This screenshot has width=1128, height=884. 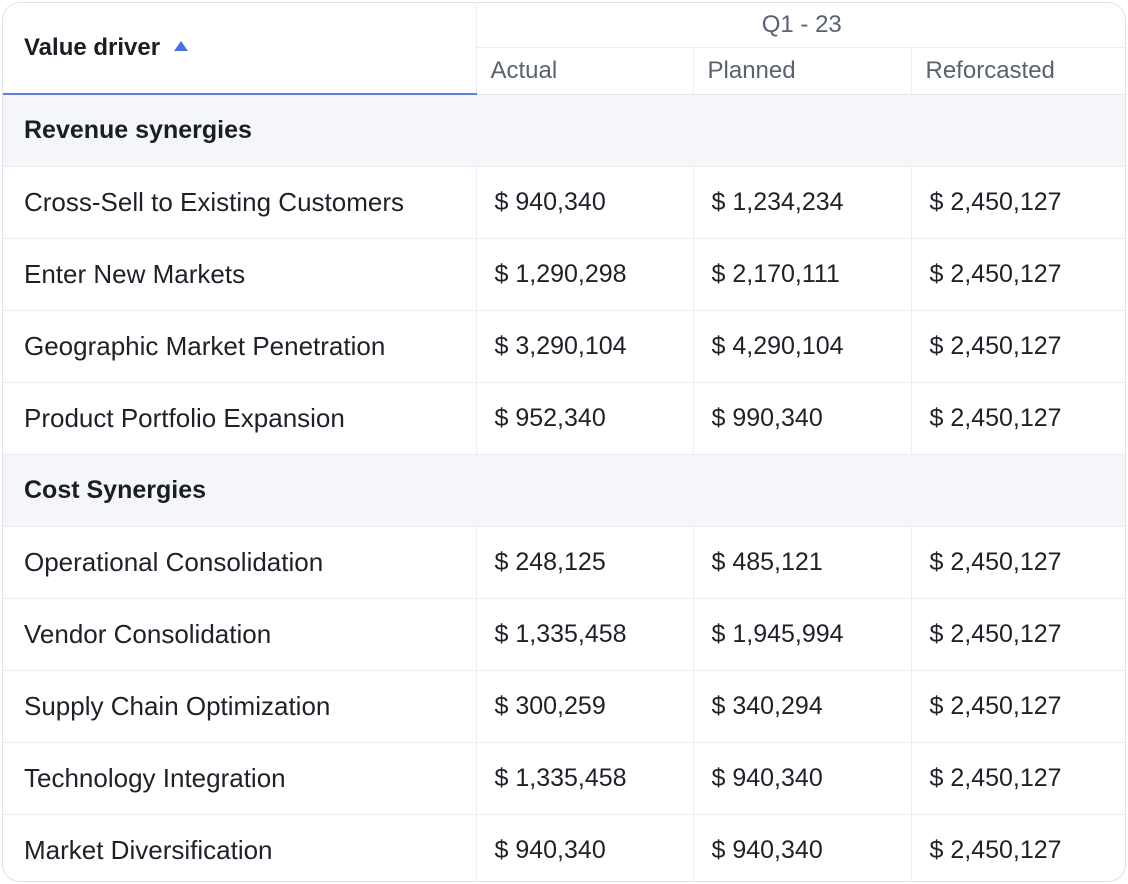 I want to click on planned-cell: $ 340,294, so click(x=802, y=706).